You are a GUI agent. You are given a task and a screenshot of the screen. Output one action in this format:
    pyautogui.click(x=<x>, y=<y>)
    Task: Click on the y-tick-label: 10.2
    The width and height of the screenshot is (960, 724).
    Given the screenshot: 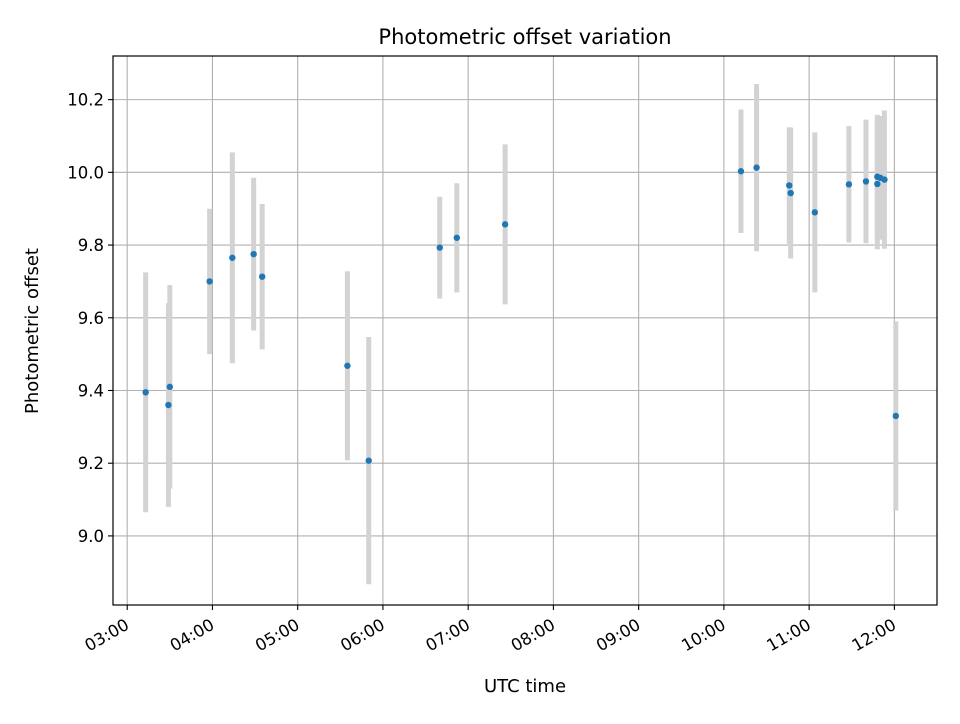 What is the action you would take?
    pyautogui.click(x=85, y=100)
    